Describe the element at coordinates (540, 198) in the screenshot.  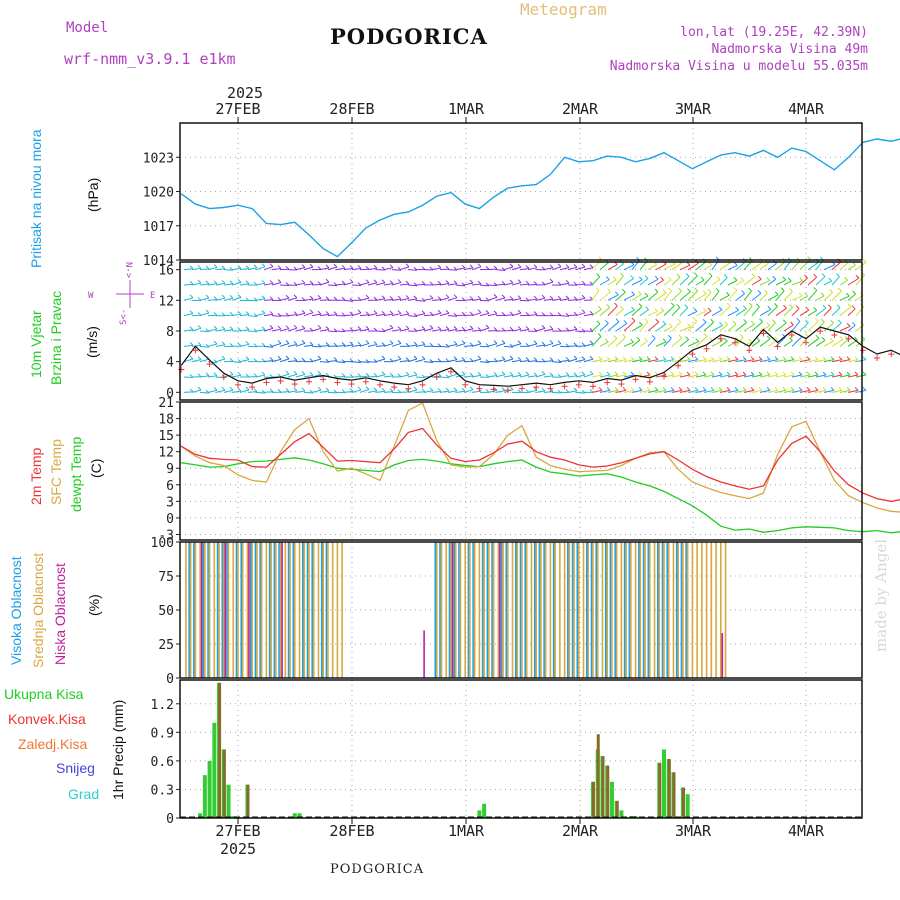
I see `pressure-panel` at that location.